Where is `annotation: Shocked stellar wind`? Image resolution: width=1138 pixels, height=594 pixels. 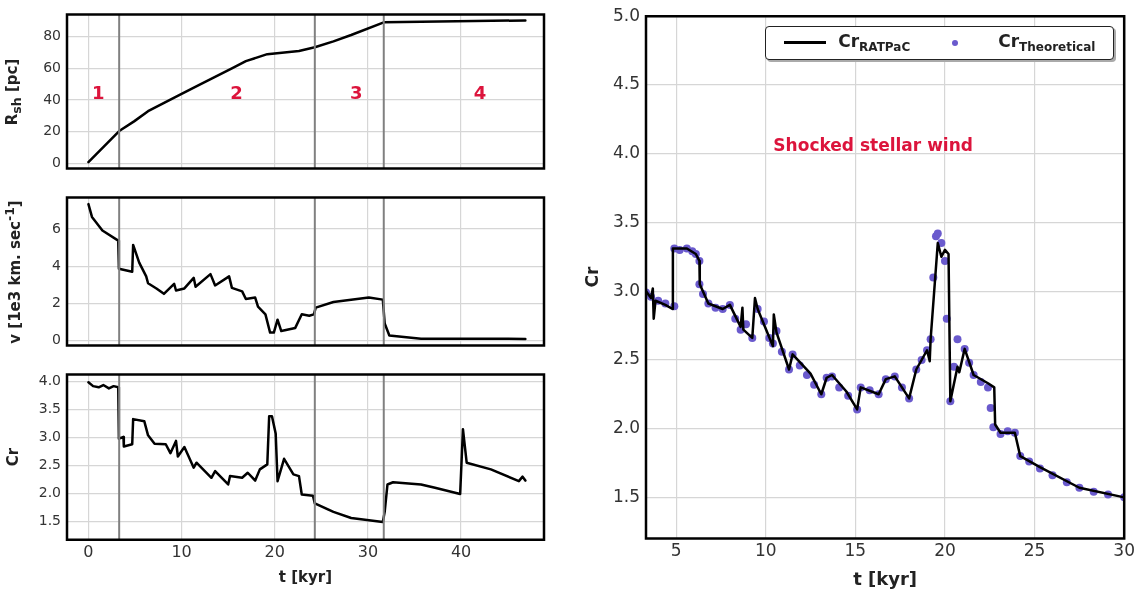
annotation: Shocked stellar wind is located at coordinates (873, 145).